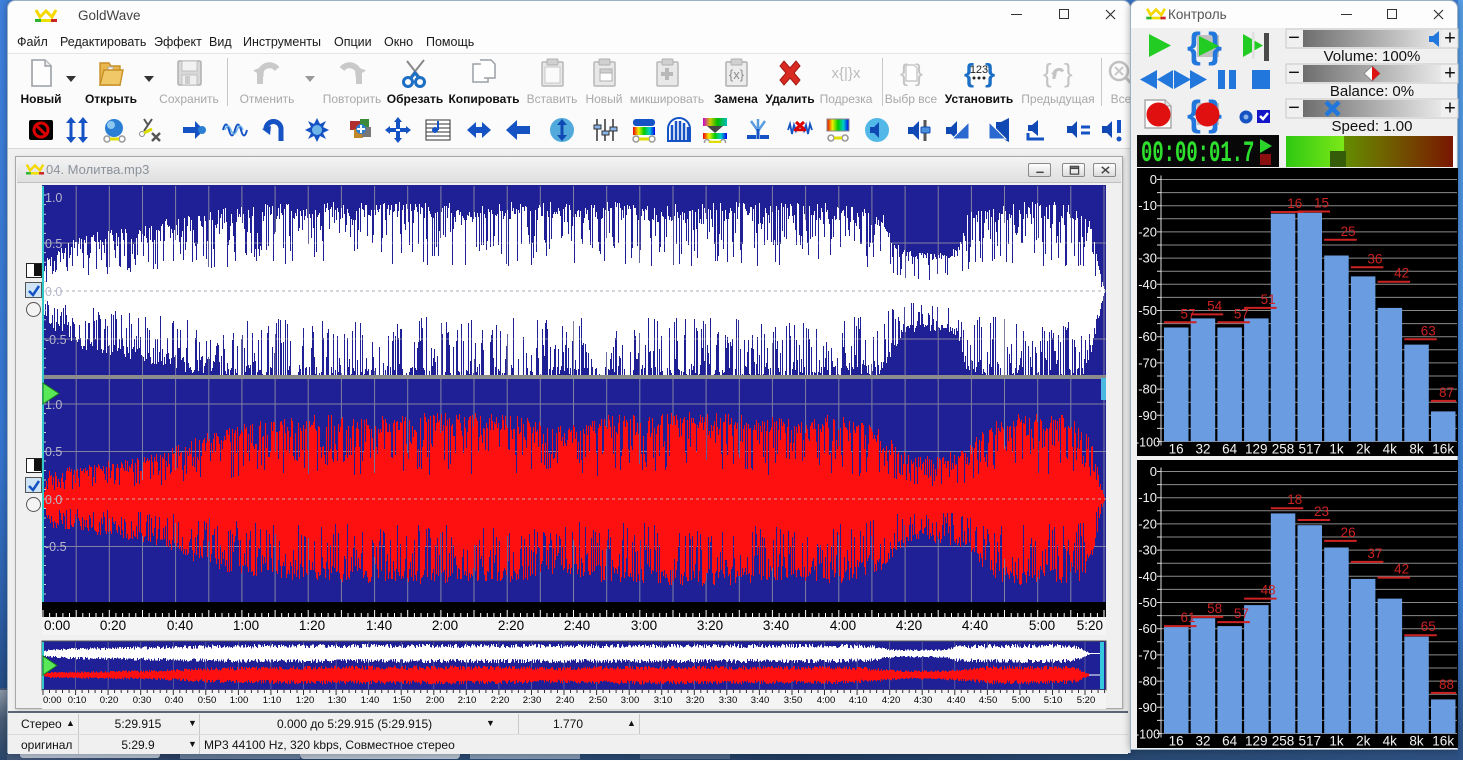  I want to click on svg-text: 15, so click(1321, 203).